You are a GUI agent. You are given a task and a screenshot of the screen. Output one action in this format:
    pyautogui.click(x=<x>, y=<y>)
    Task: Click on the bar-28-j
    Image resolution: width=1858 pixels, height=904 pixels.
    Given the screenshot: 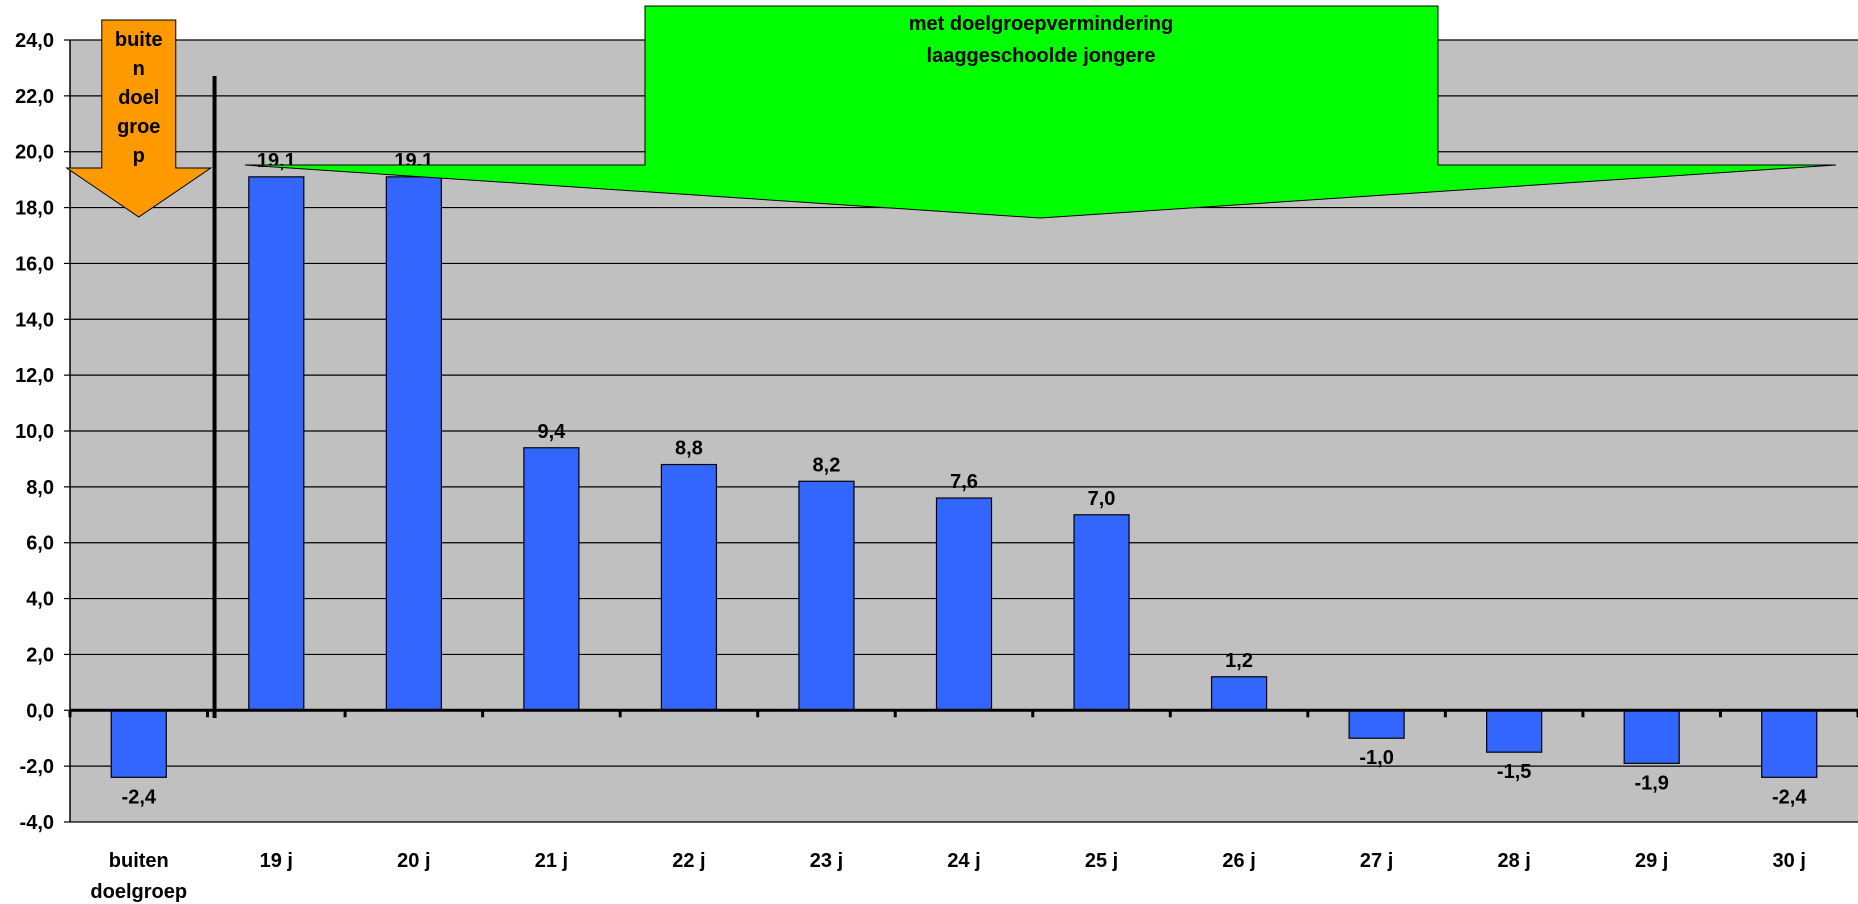 What is the action you would take?
    pyautogui.click(x=1514, y=731)
    